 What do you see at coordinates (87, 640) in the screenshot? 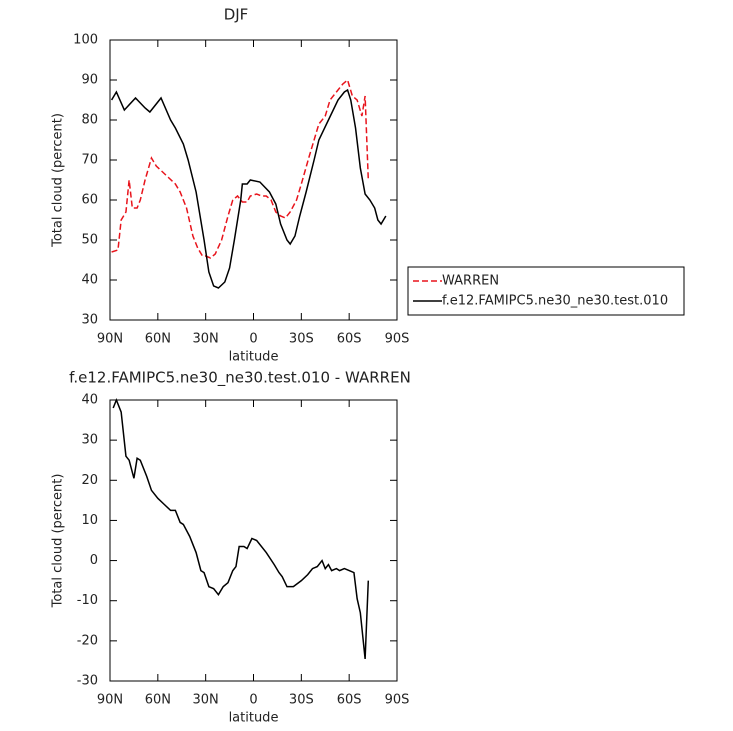
I see `y-tick-label: -20` at bounding box center [87, 640].